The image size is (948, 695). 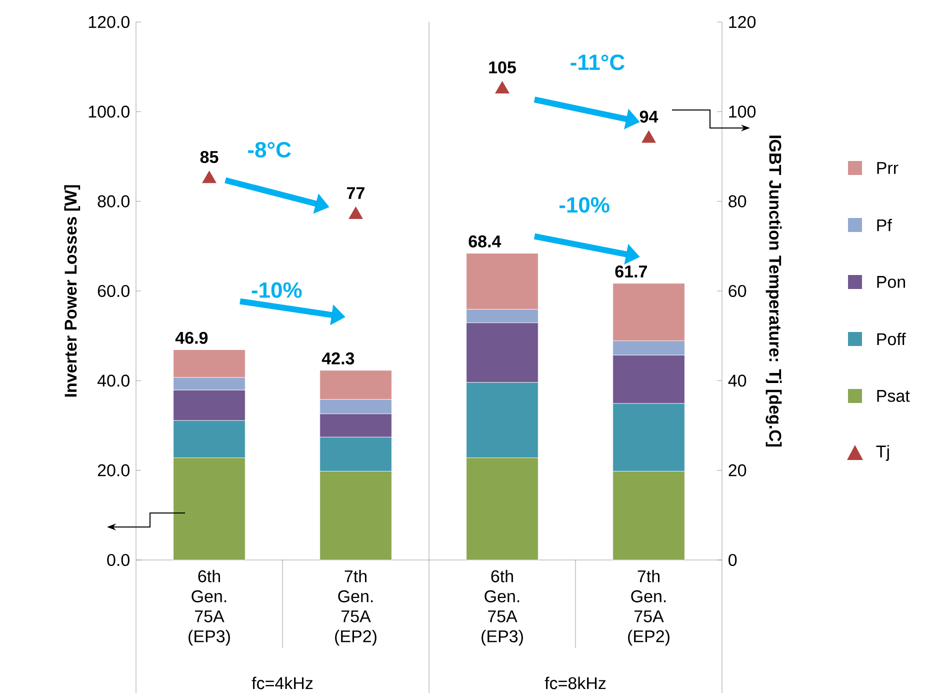 I want to click on y2-tick-label: 100, so click(x=742, y=112).